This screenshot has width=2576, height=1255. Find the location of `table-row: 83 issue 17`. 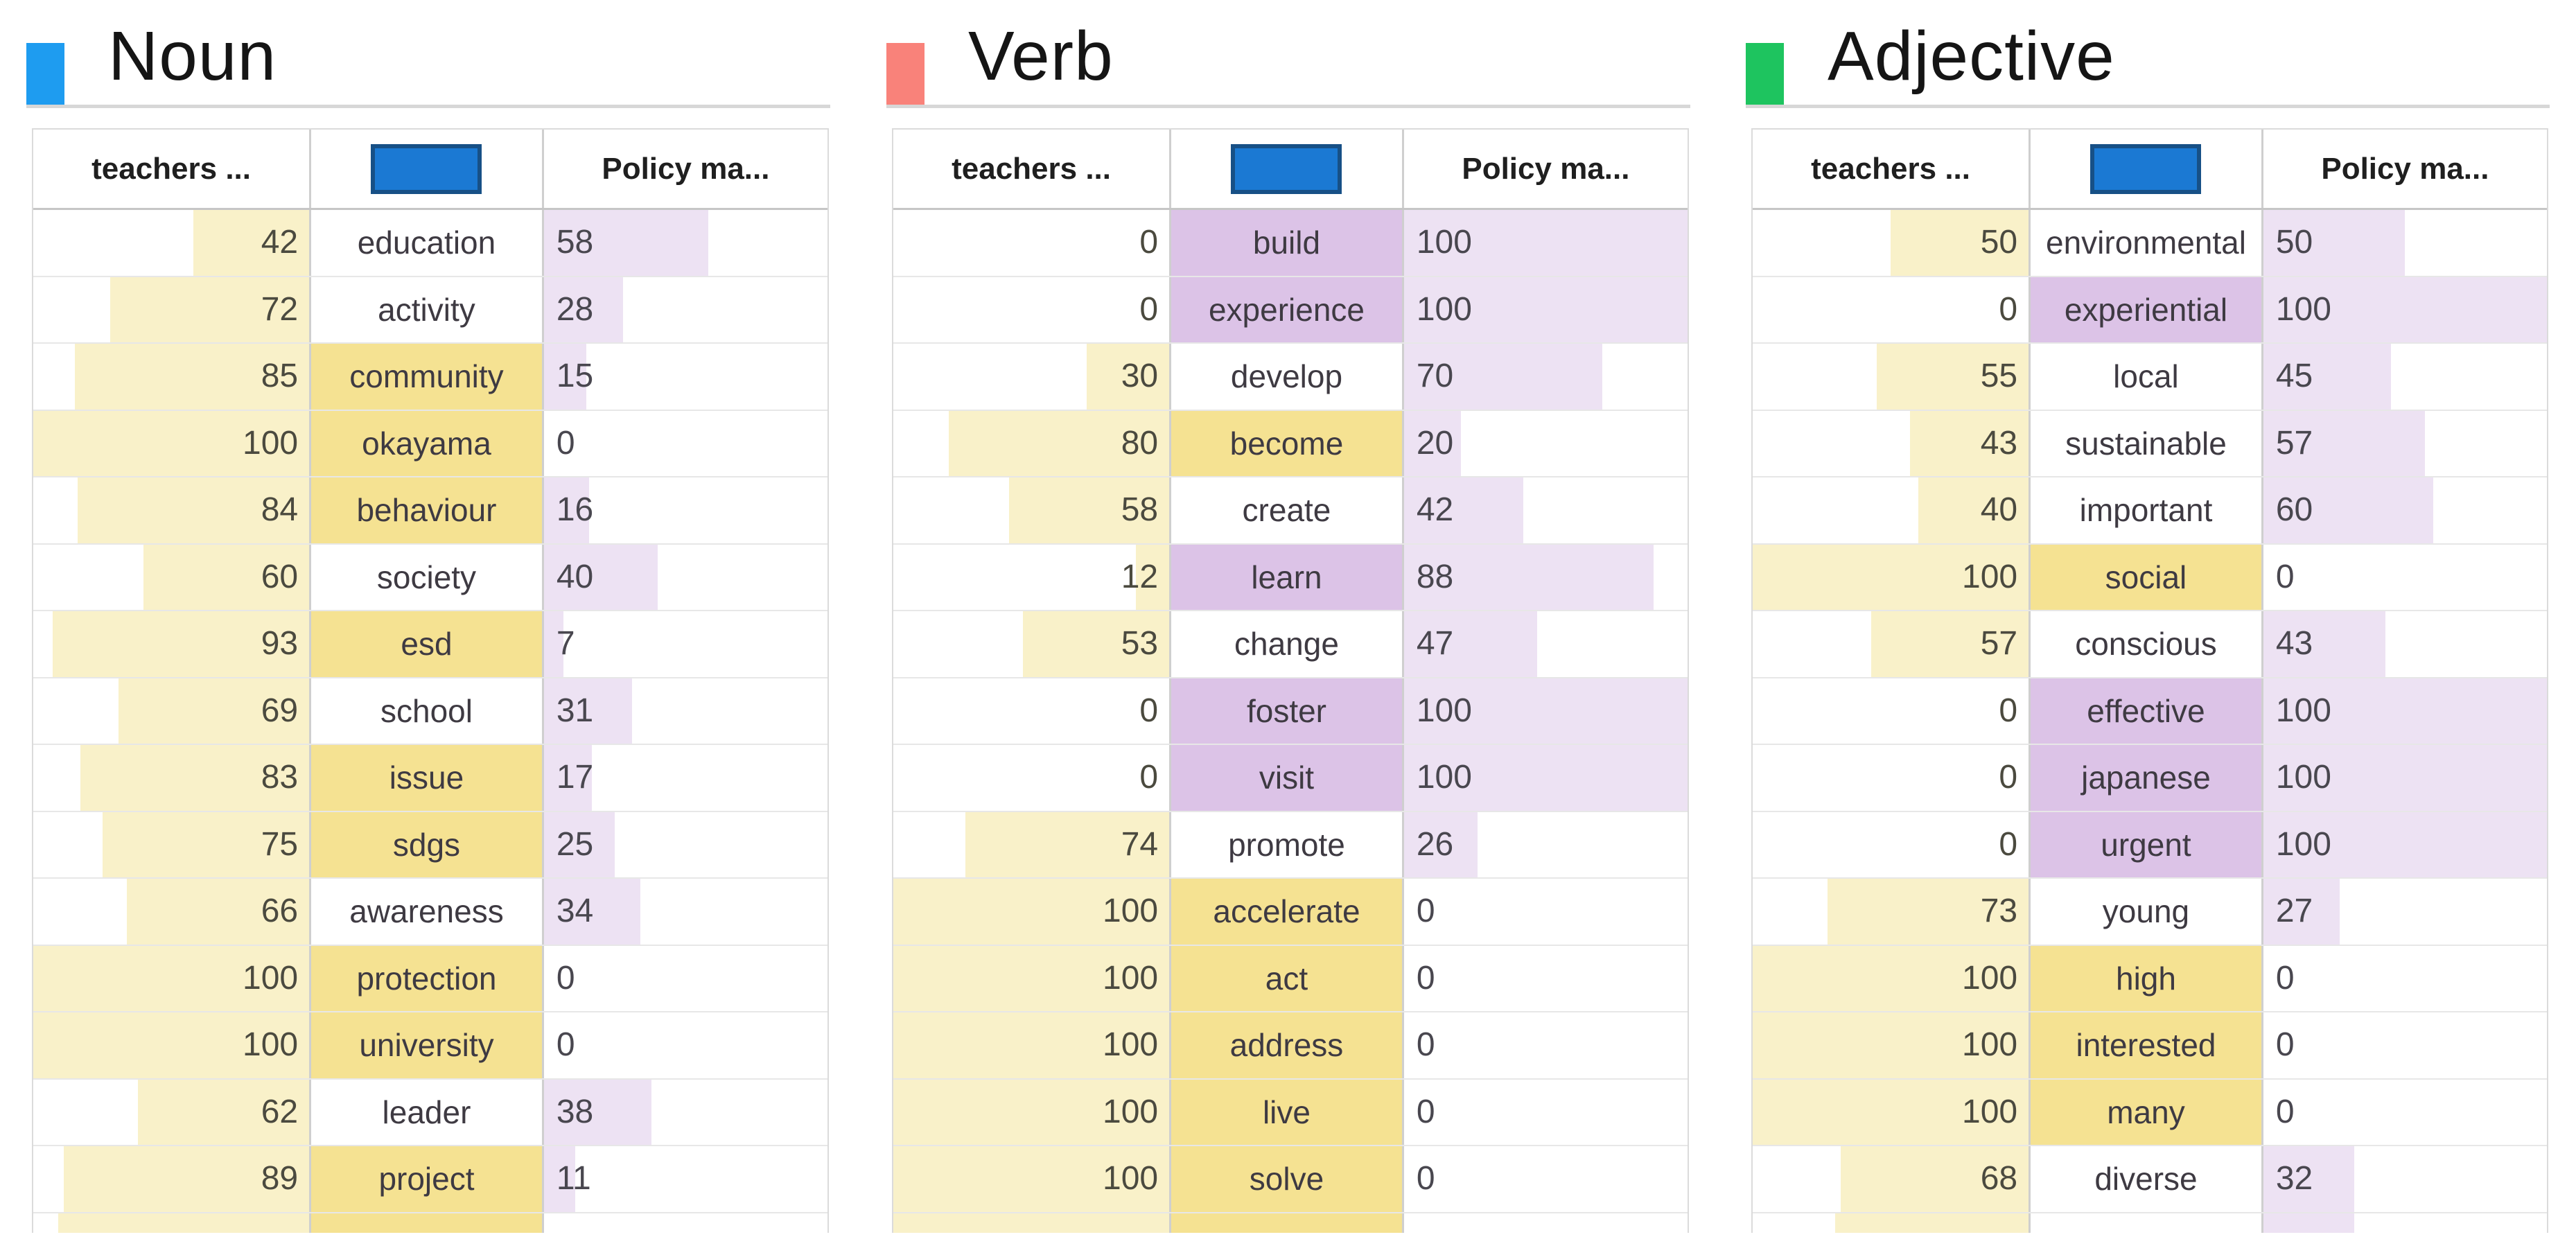

table-row: 83 issue 17 is located at coordinates (430, 778).